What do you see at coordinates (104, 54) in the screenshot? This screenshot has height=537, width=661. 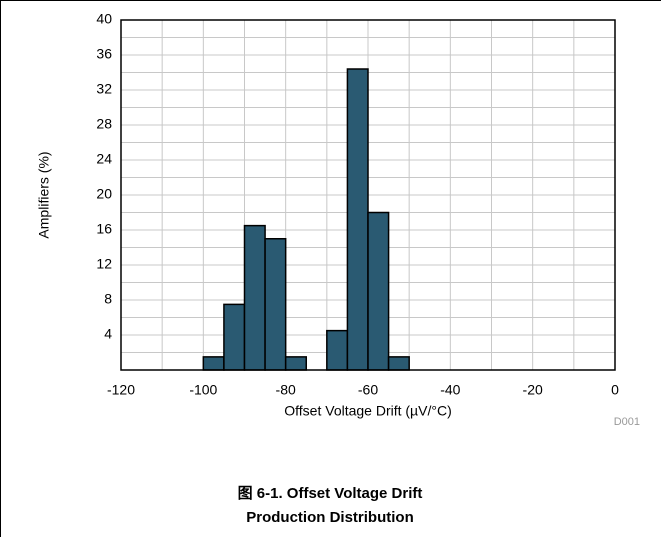 I see `y-tick-label: 36` at bounding box center [104, 54].